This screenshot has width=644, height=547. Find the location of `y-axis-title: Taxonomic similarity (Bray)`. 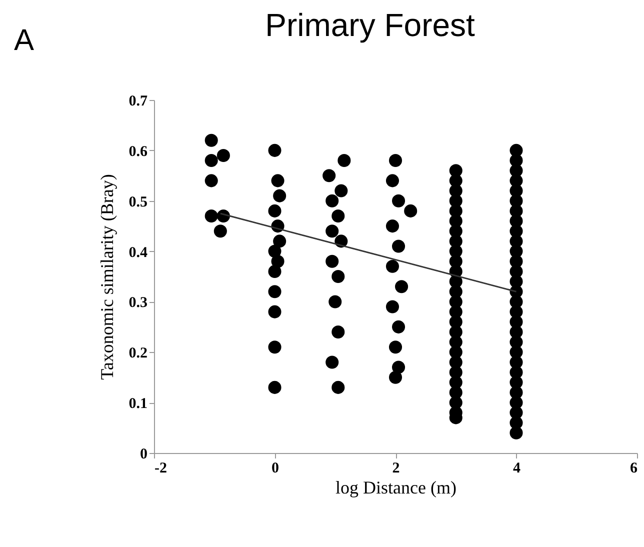

y-axis-title: Taxonomic similarity (Bray) is located at coordinates (106, 277).